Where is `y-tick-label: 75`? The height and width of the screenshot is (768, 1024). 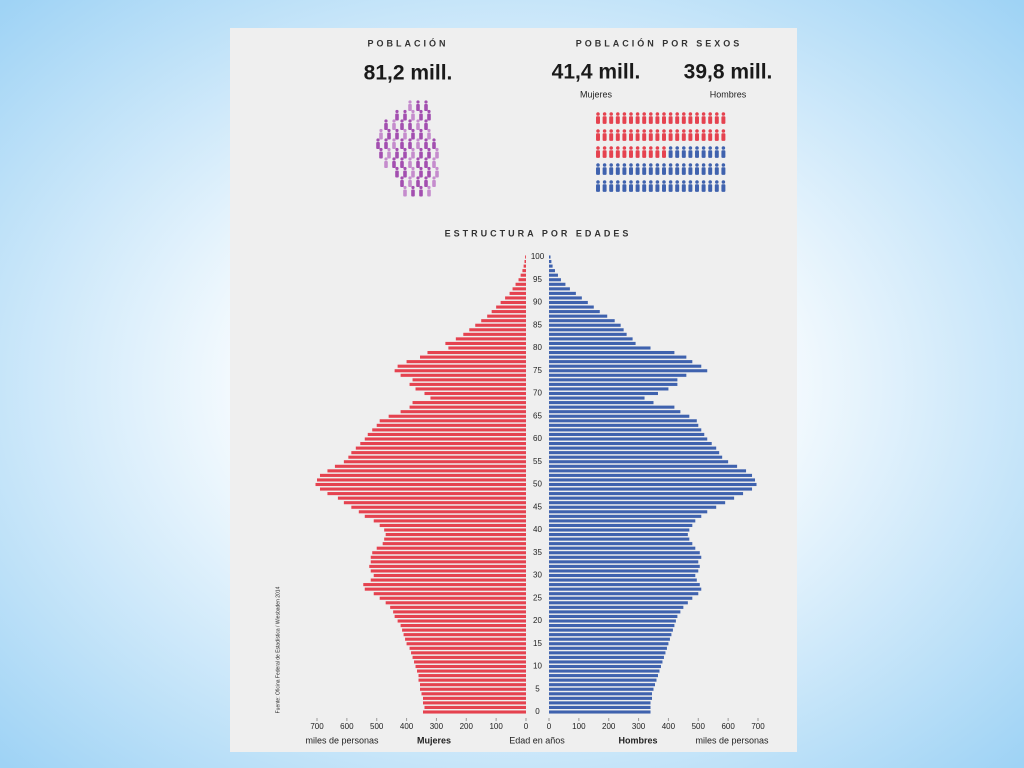
y-tick-label: 75 is located at coordinates (537, 370).